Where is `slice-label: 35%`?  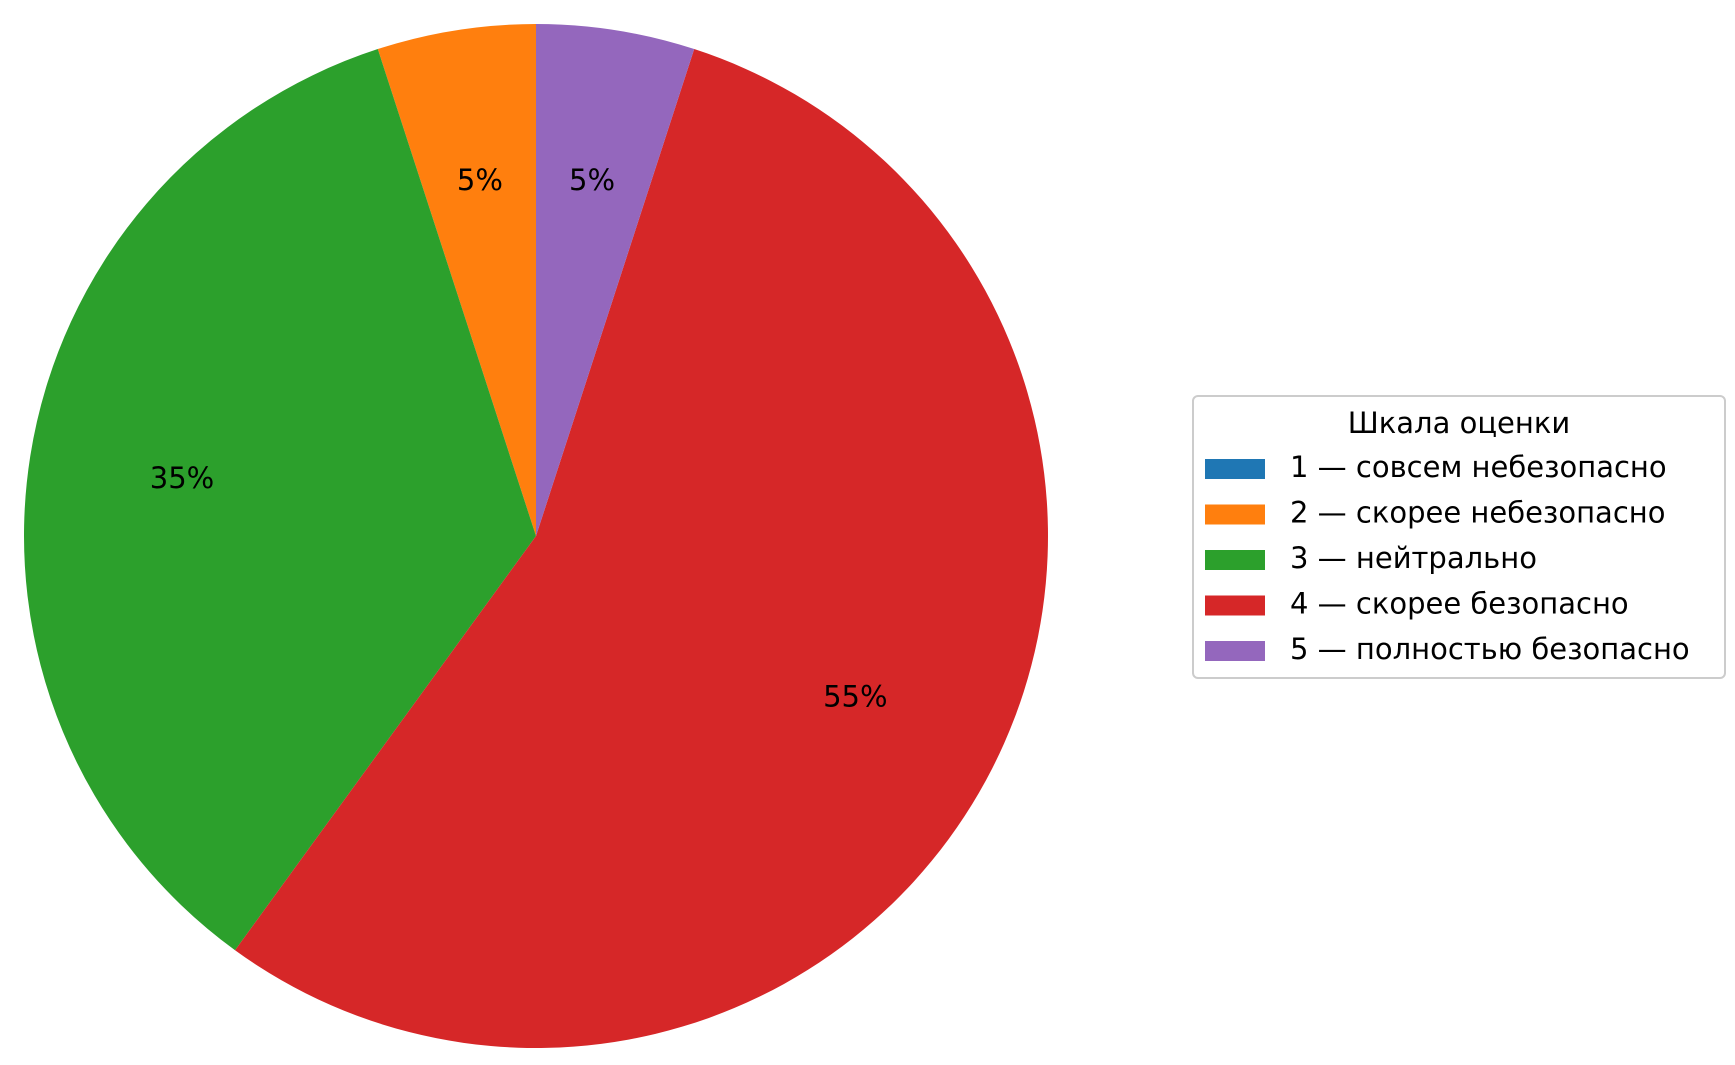
slice-label: 35% is located at coordinates (182, 478).